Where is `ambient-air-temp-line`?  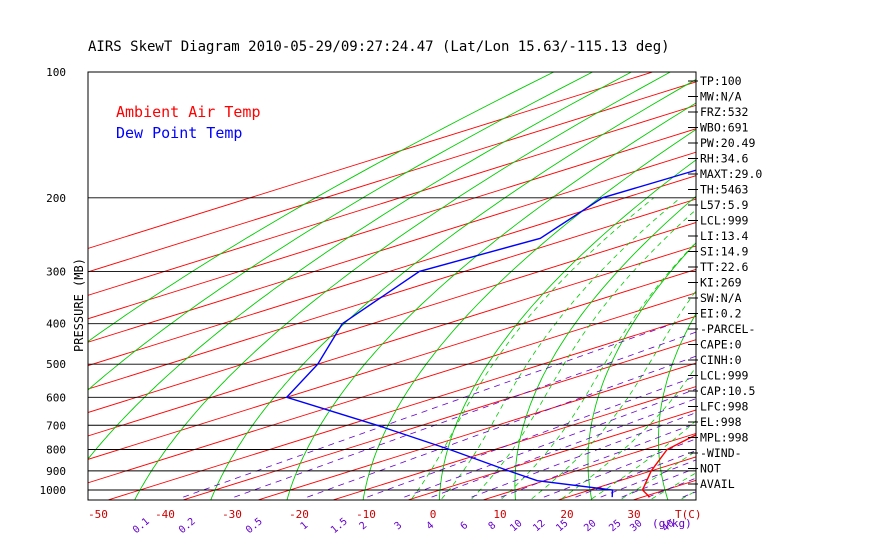 ambient-air-temp-line is located at coordinates (668, 466).